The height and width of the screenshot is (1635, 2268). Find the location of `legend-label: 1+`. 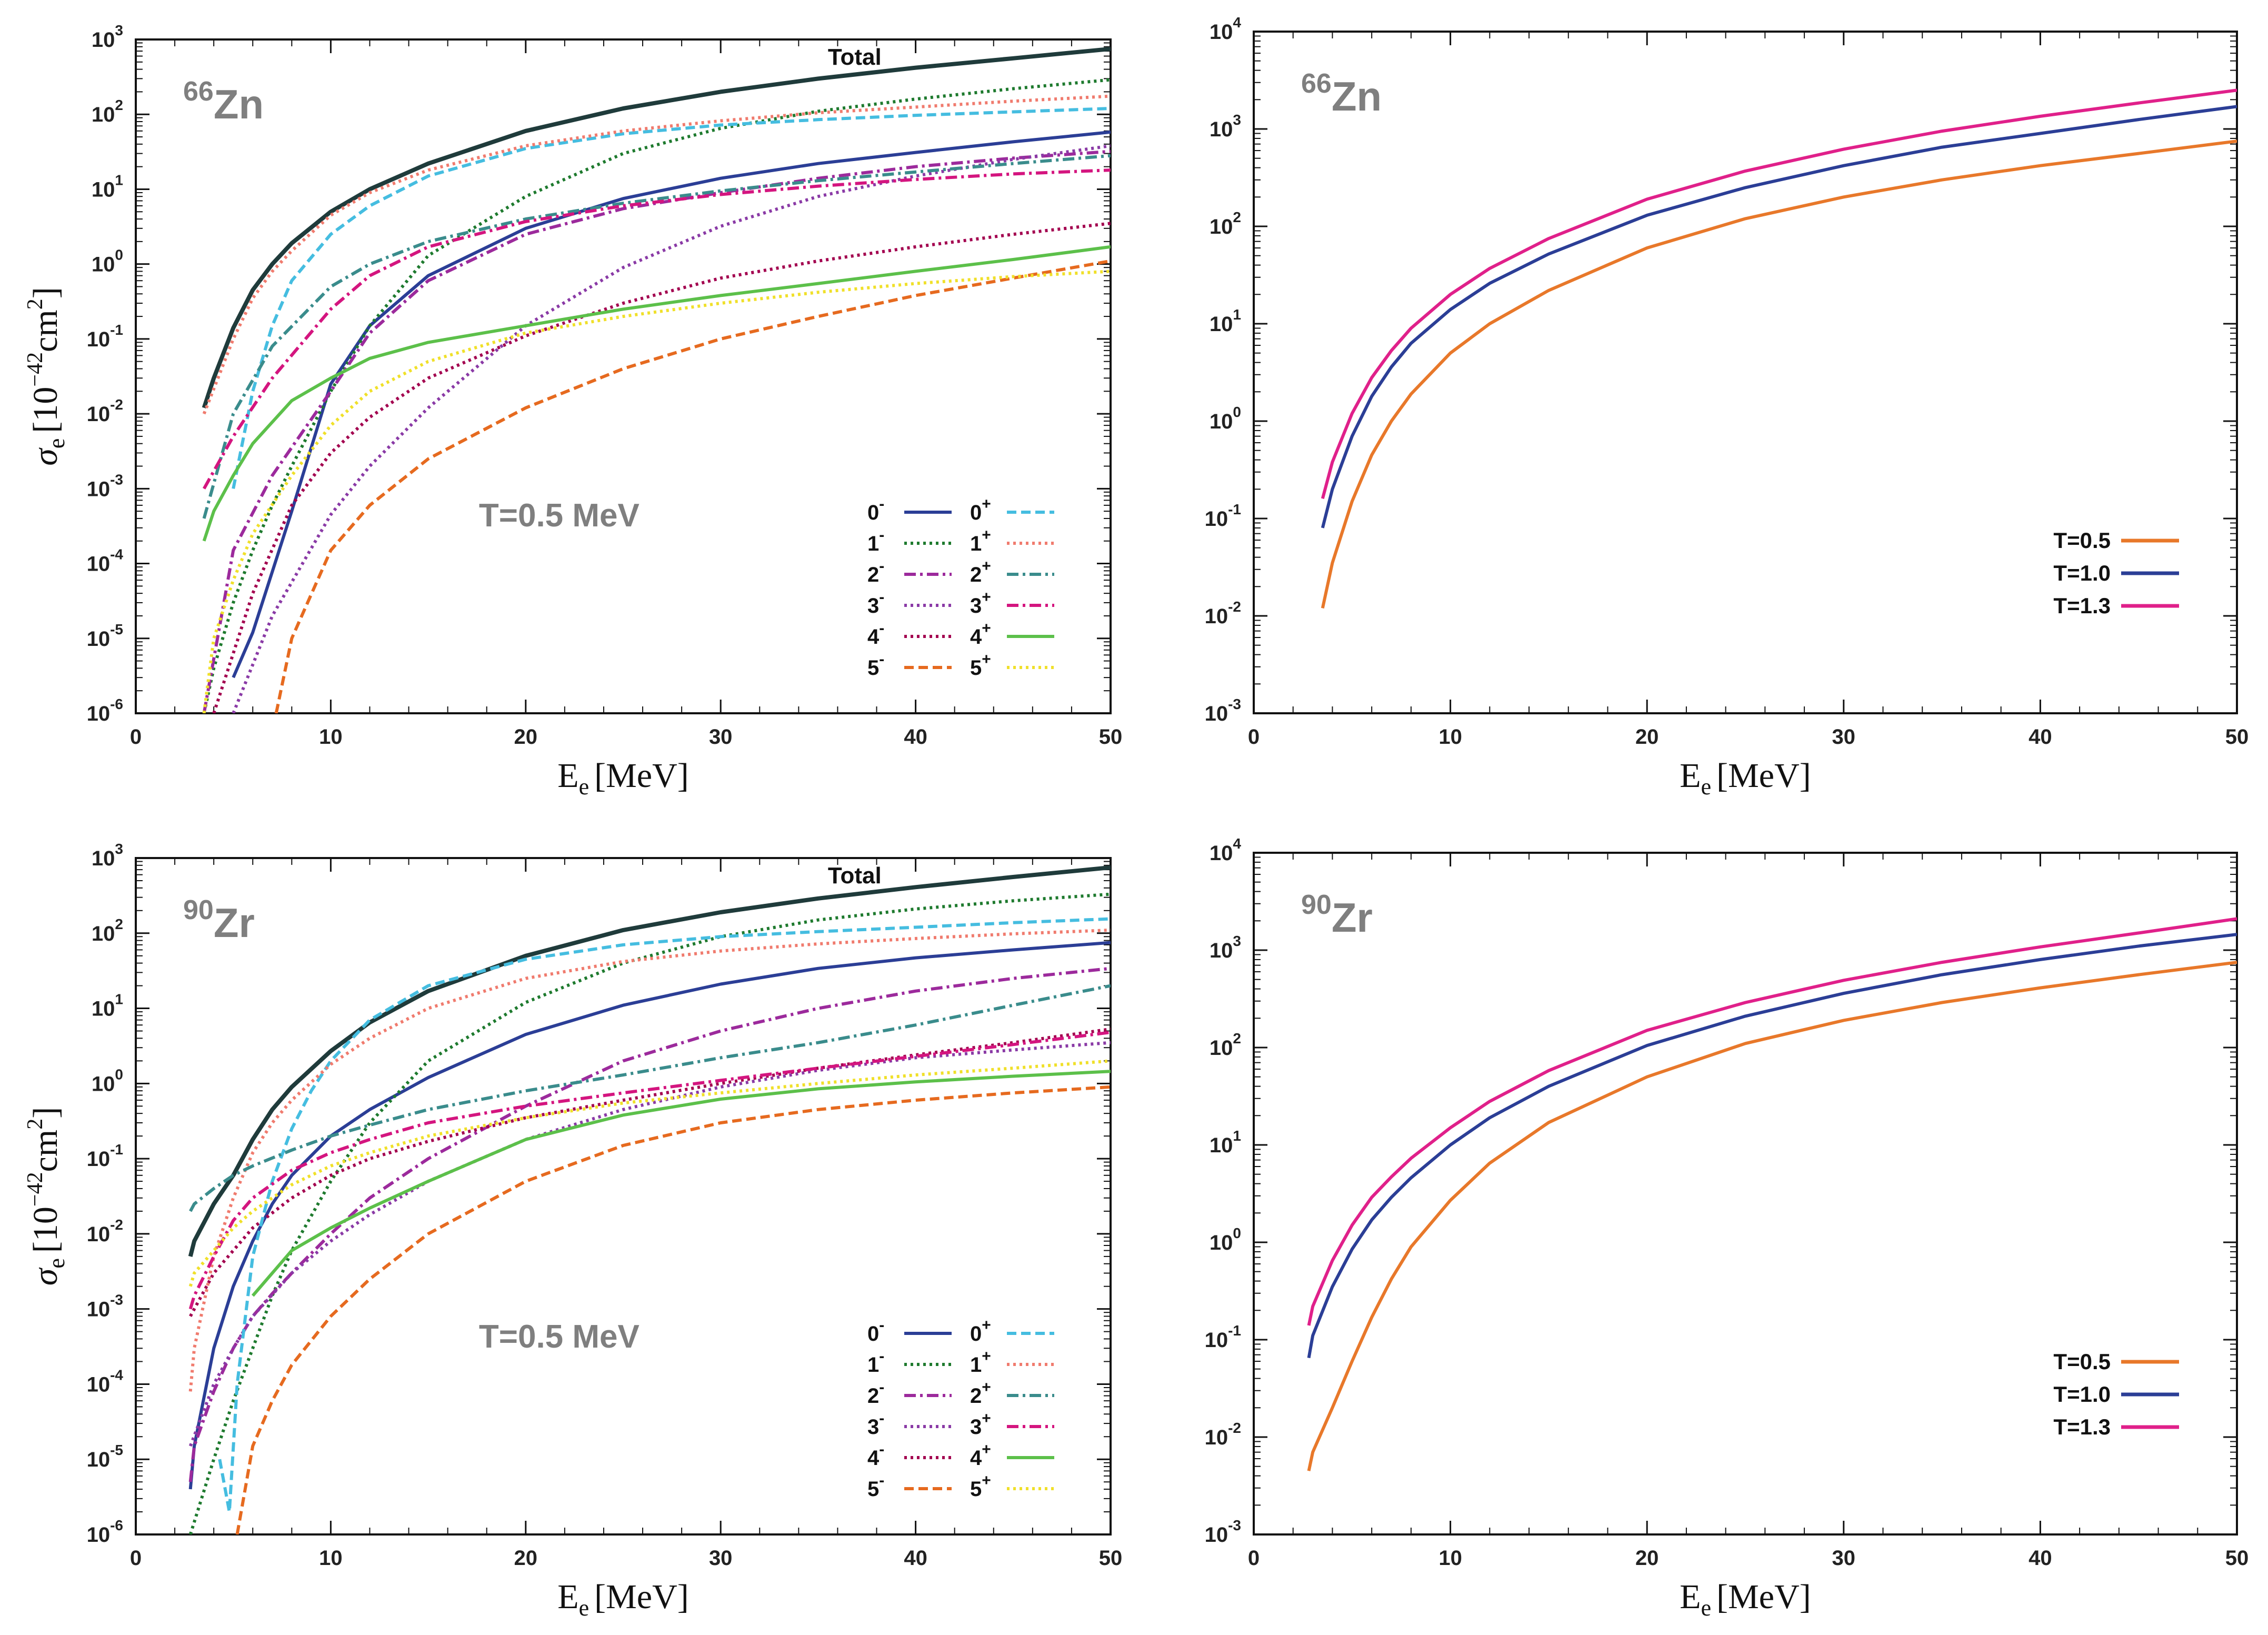

legend-label: 1+ is located at coordinates (980, 1362).